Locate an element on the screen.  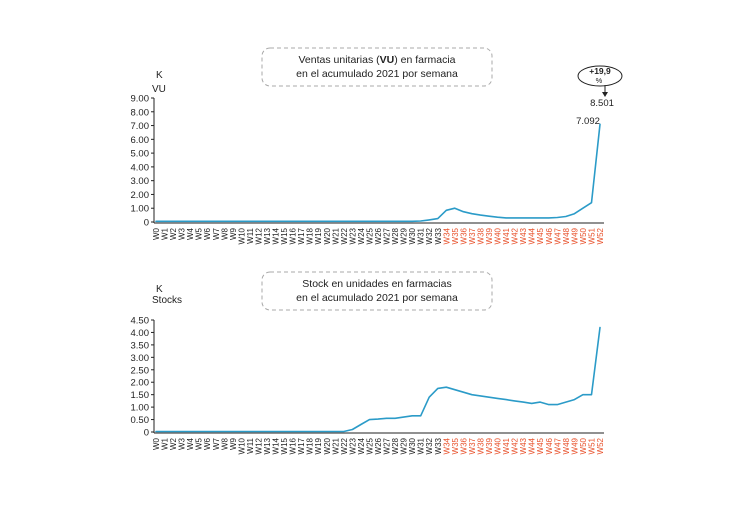
x-tick-label: W12 is located at coordinates (258, 445).